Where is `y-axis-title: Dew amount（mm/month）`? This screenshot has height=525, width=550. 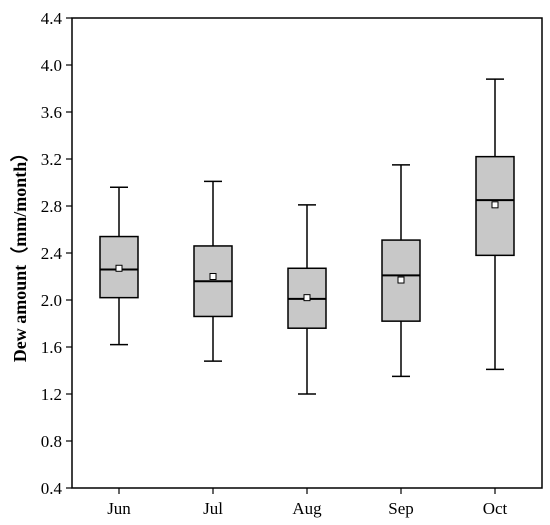 y-axis-title: Dew amount（mm/month） is located at coordinates (20, 253).